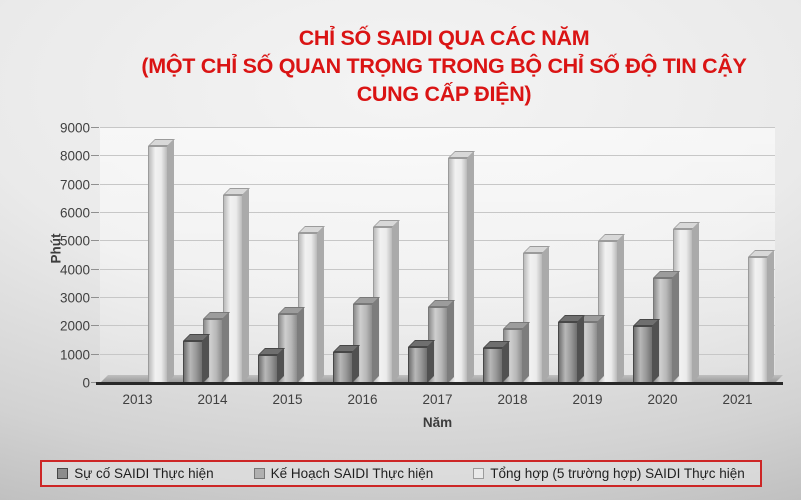 The image size is (801, 500). Describe the element at coordinates (74, 185) in the screenshot. I see `y-tick-label-7000: 7000` at that location.